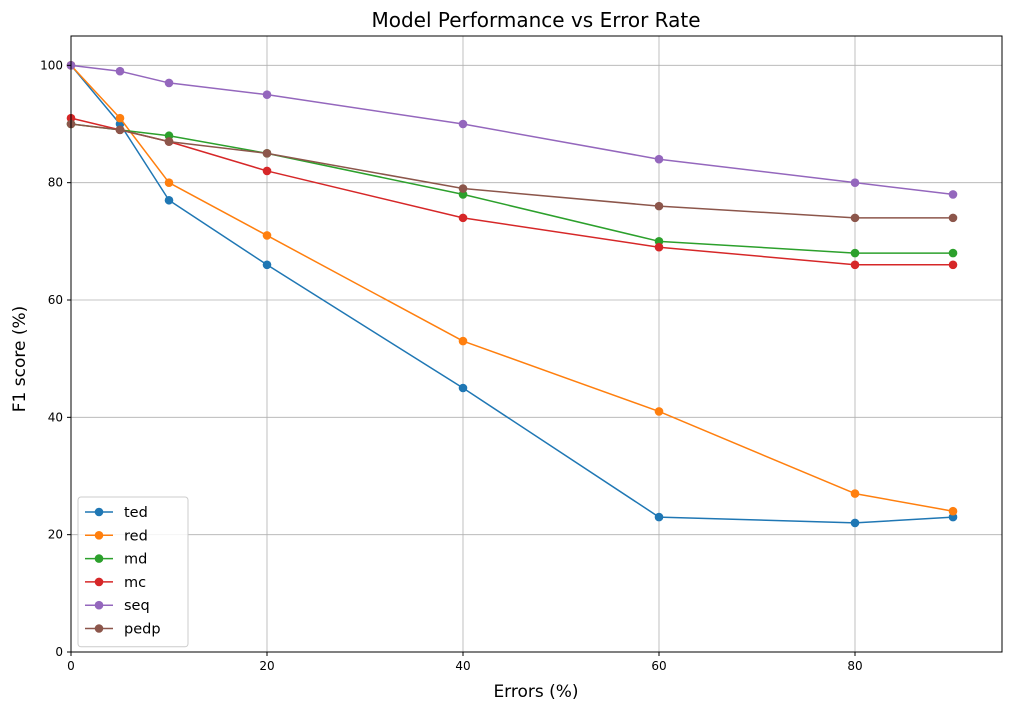 This screenshot has height=710, width=1010. What do you see at coordinates (116, 560) in the screenshot?
I see `legend-item-md: md` at bounding box center [116, 560].